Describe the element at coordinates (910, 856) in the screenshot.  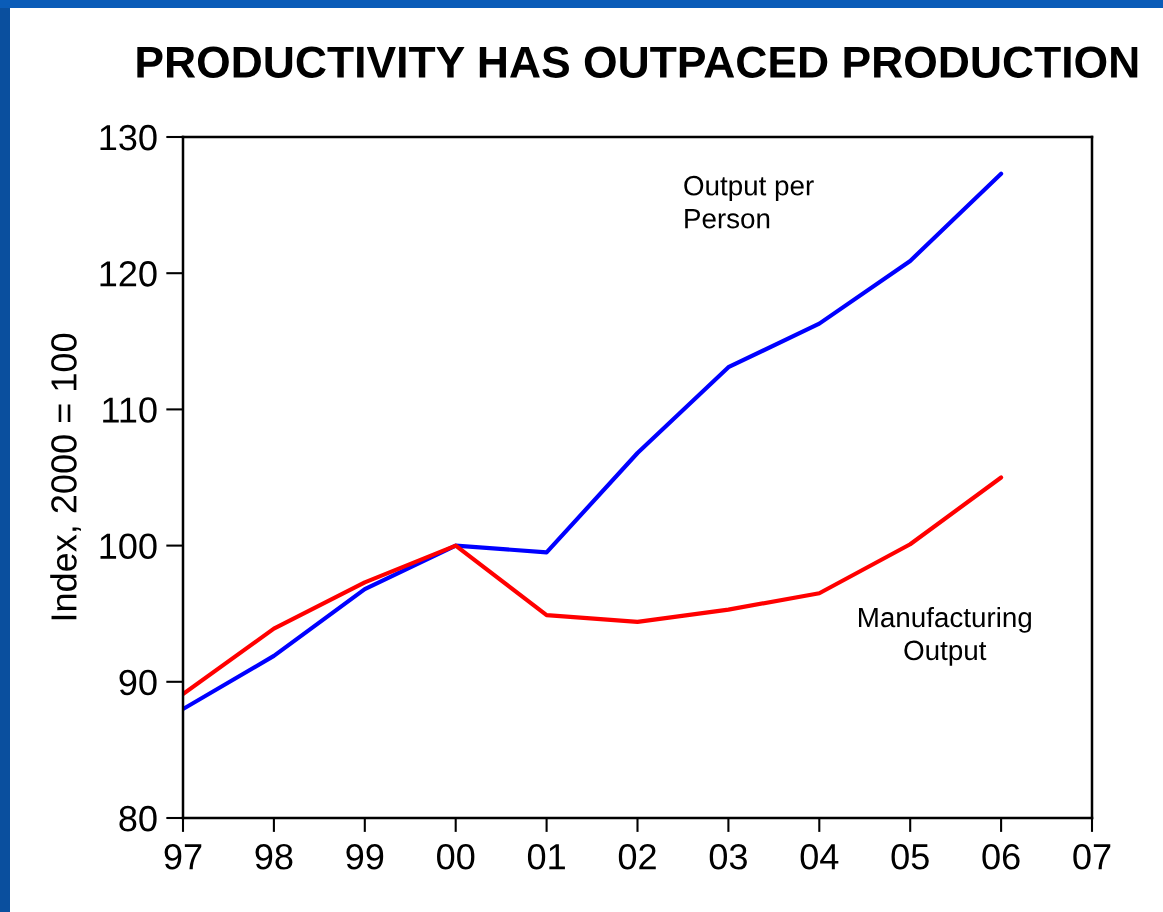
I see `x-tick-label: 05` at that location.